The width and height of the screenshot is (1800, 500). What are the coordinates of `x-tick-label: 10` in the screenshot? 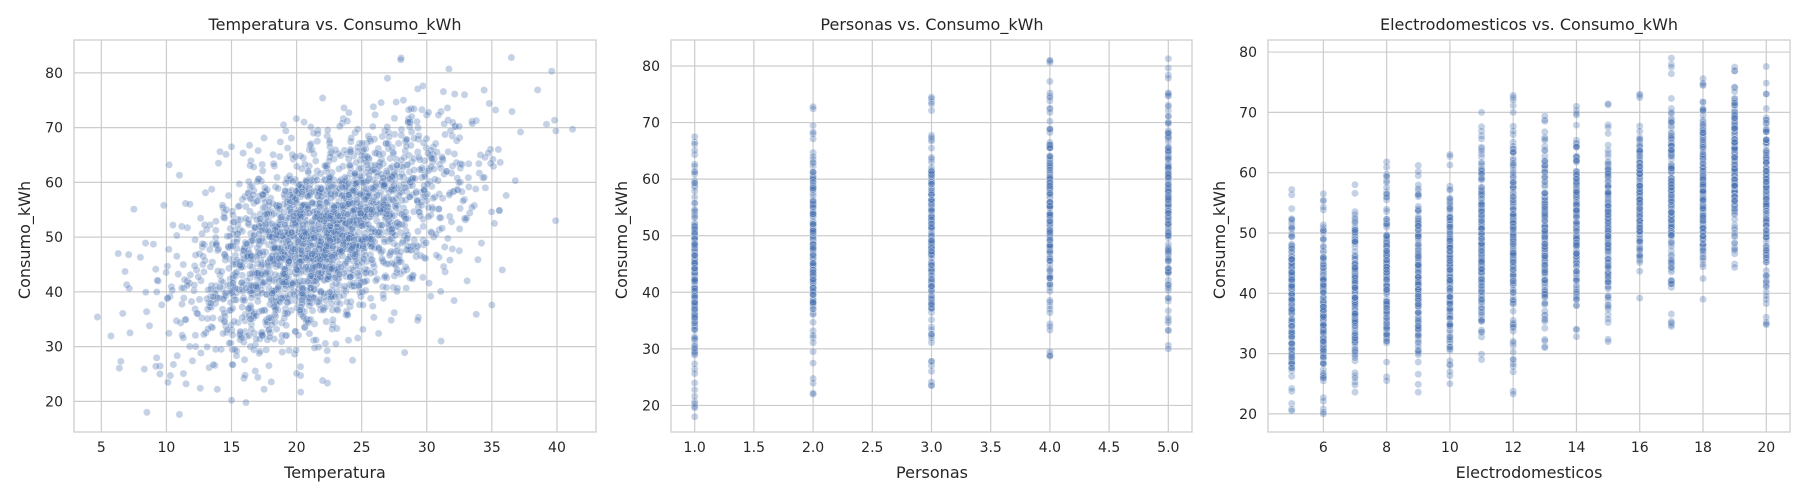 It's located at (167, 448).